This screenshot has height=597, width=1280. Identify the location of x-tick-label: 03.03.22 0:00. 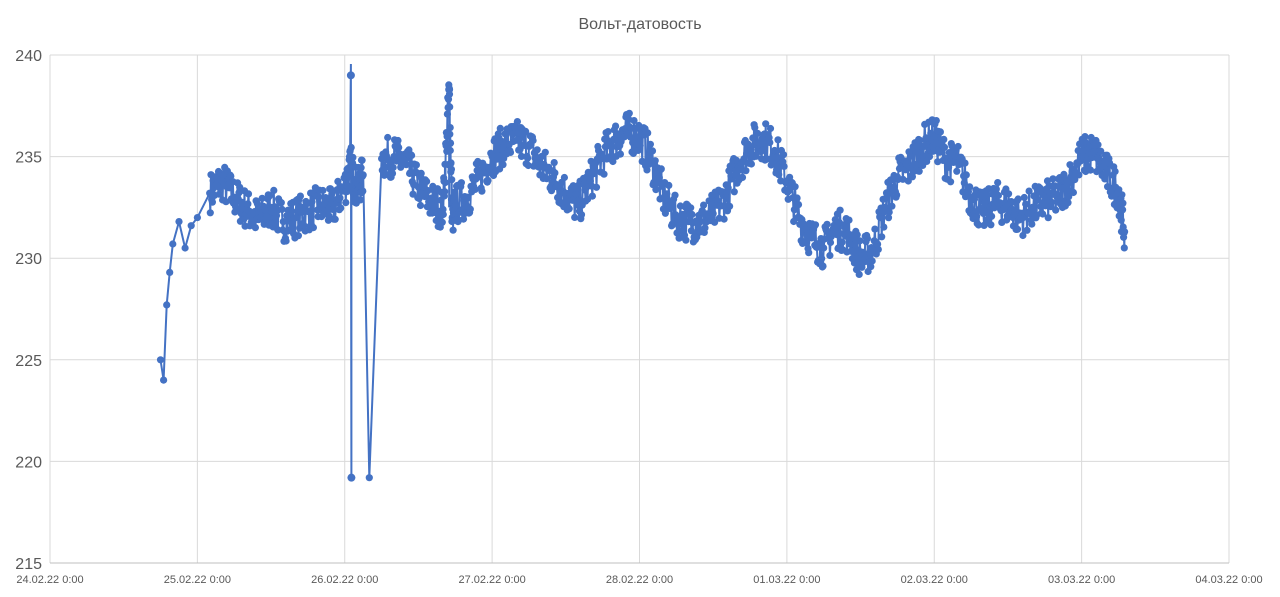
(1081, 580).